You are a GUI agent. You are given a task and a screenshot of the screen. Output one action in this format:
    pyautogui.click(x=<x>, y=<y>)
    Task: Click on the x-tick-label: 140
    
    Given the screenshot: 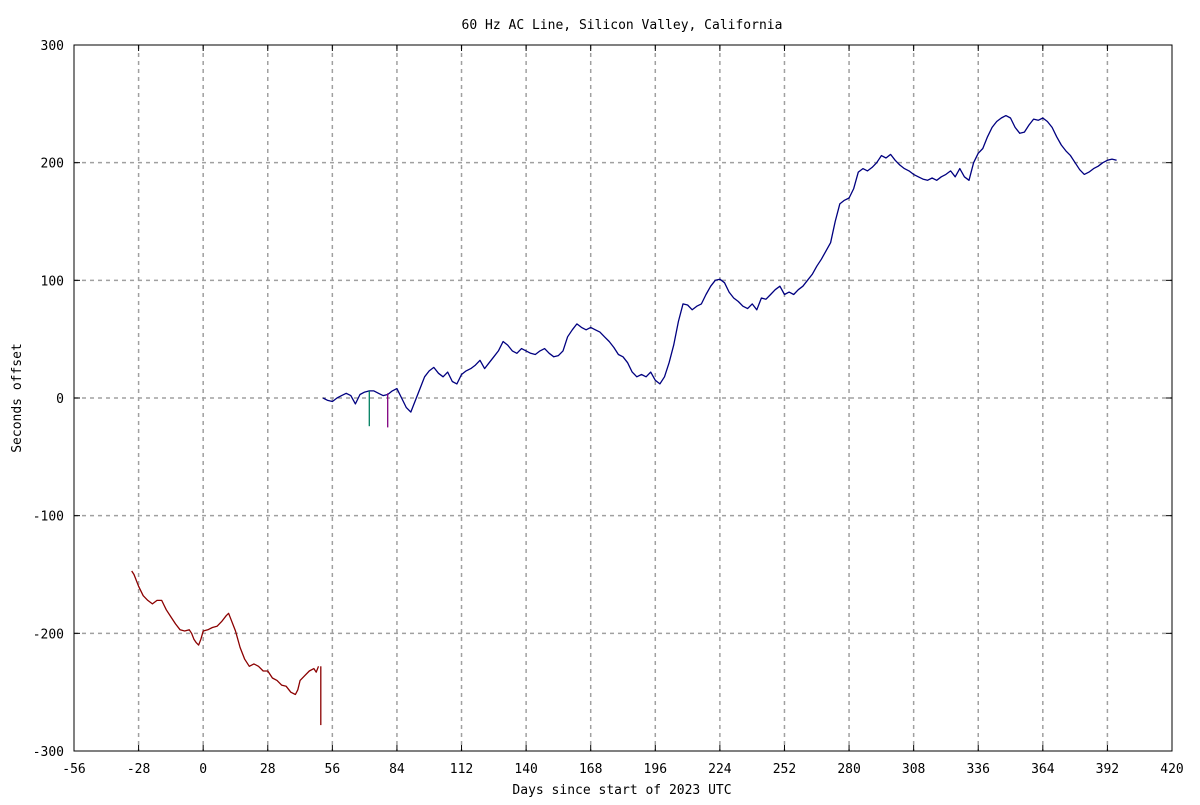 What is the action you would take?
    pyautogui.click(x=525, y=769)
    